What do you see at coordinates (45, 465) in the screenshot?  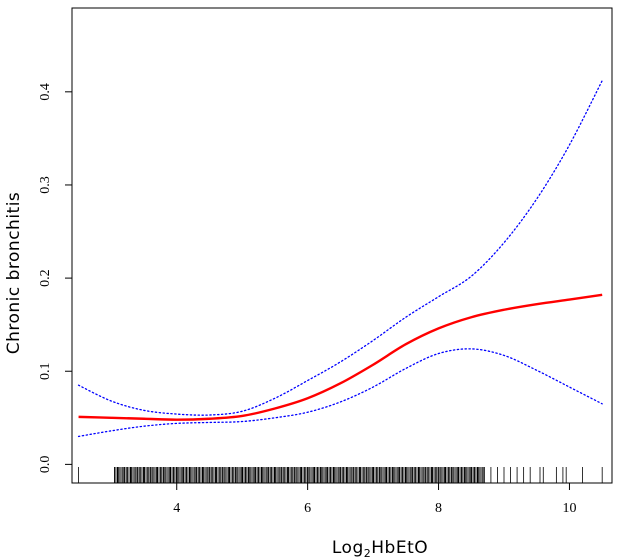 I see `y-tick-label: 0.0` at bounding box center [45, 465].